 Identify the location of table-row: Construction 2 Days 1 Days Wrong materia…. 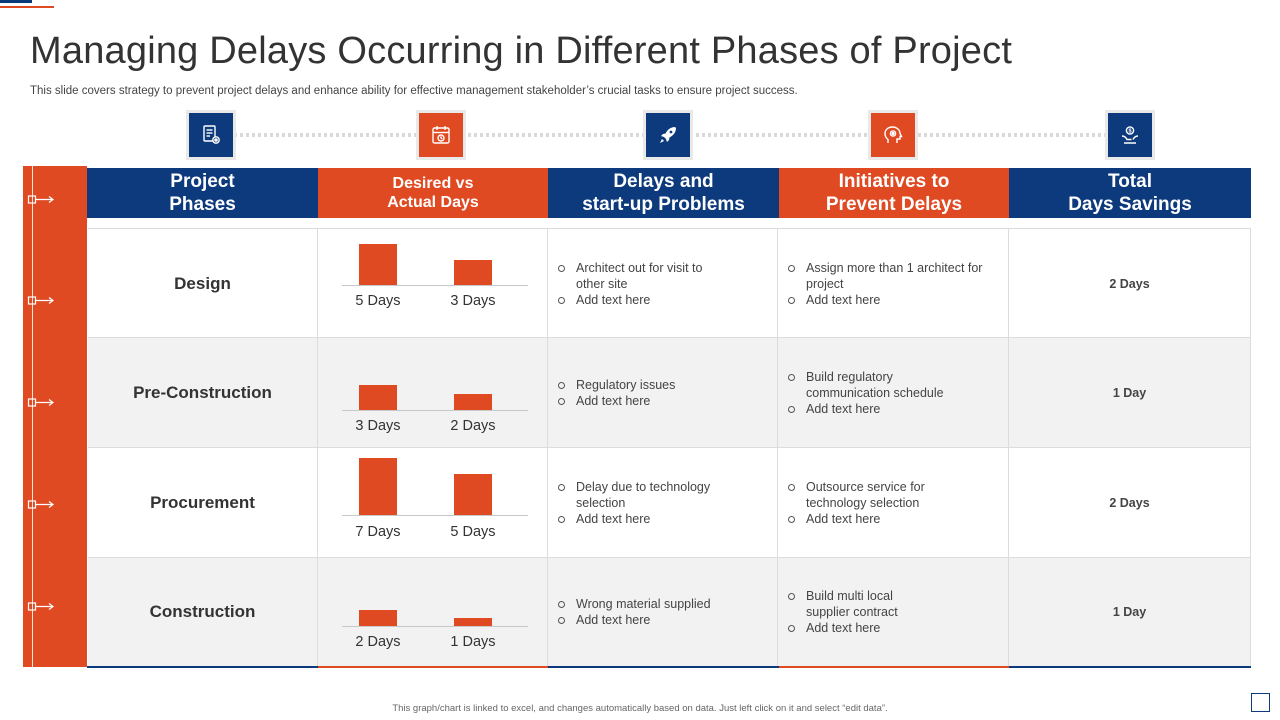
(669, 612).